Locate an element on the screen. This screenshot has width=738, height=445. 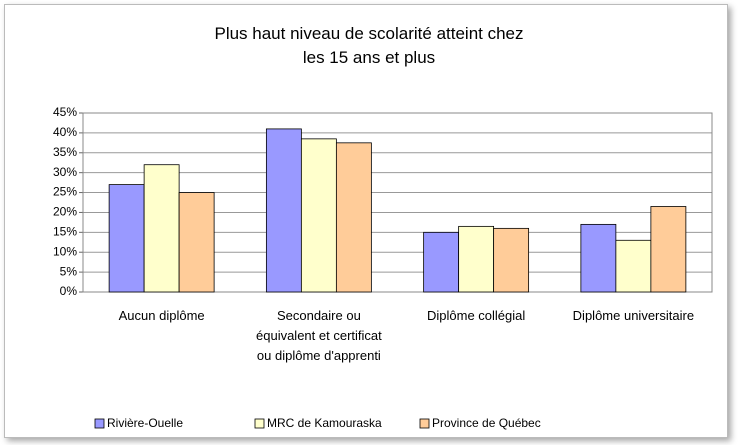
y-tick-label: 30% is located at coordinates (65, 172).